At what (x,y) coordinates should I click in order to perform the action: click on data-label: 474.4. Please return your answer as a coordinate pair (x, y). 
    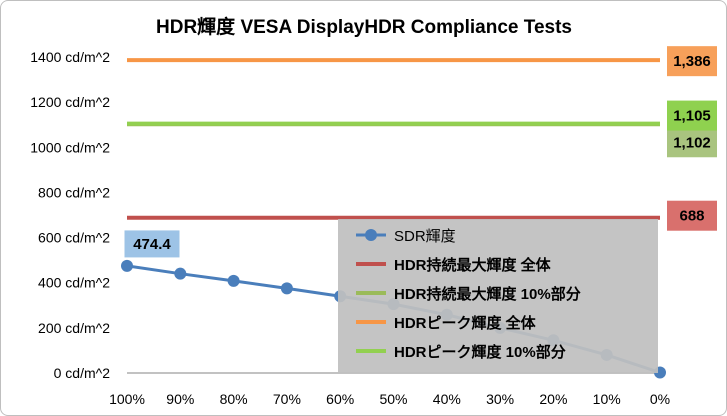
    Looking at the image, I should click on (152, 244).